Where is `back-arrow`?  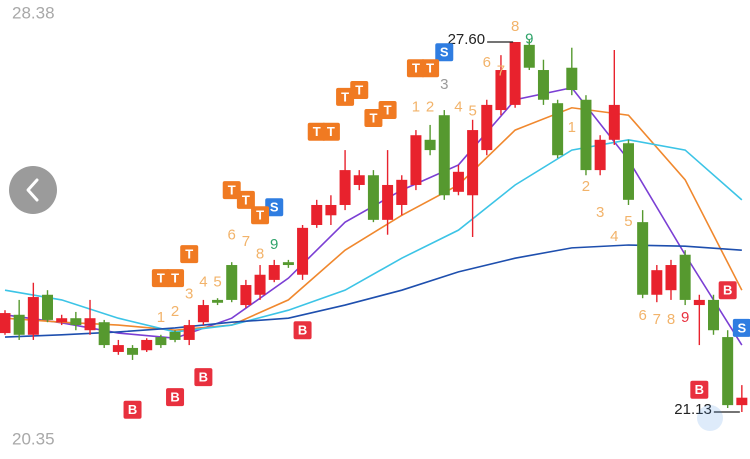
back-arrow is located at coordinates (32, 190).